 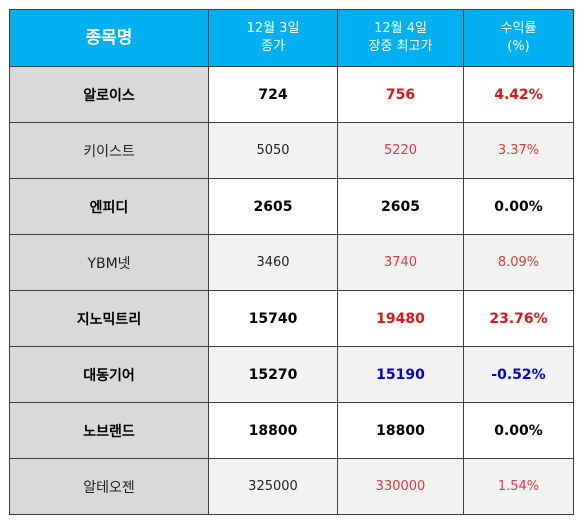 I want to click on return-cell: 8.09%, so click(x=518, y=262).